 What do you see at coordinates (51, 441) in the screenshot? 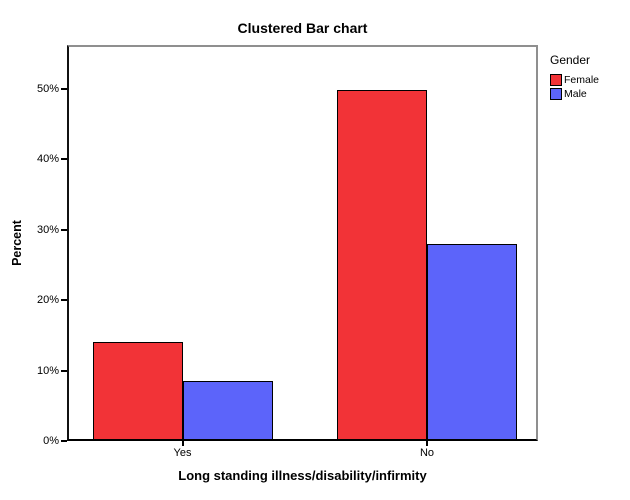
I see `y-tick-label: 0%` at bounding box center [51, 441].